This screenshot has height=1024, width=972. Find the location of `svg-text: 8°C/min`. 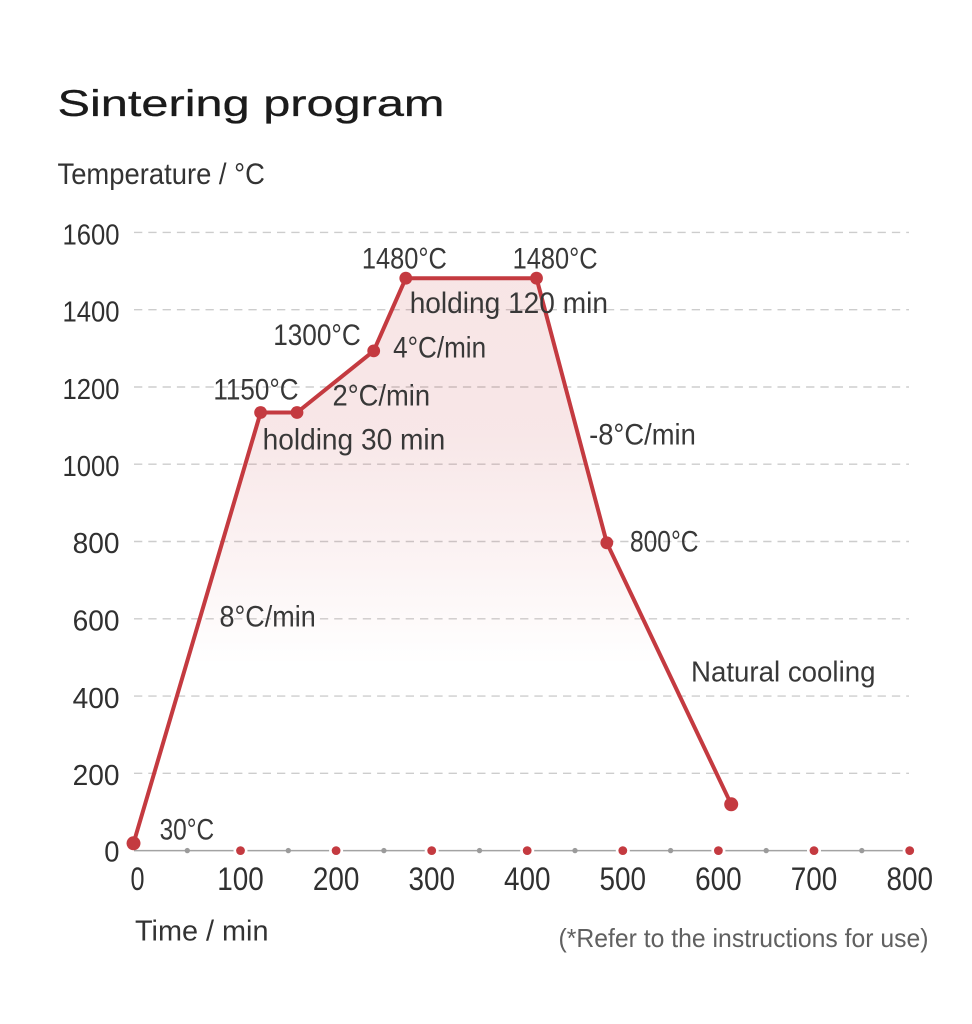

svg-text: 8°C/min is located at coordinates (268, 616).